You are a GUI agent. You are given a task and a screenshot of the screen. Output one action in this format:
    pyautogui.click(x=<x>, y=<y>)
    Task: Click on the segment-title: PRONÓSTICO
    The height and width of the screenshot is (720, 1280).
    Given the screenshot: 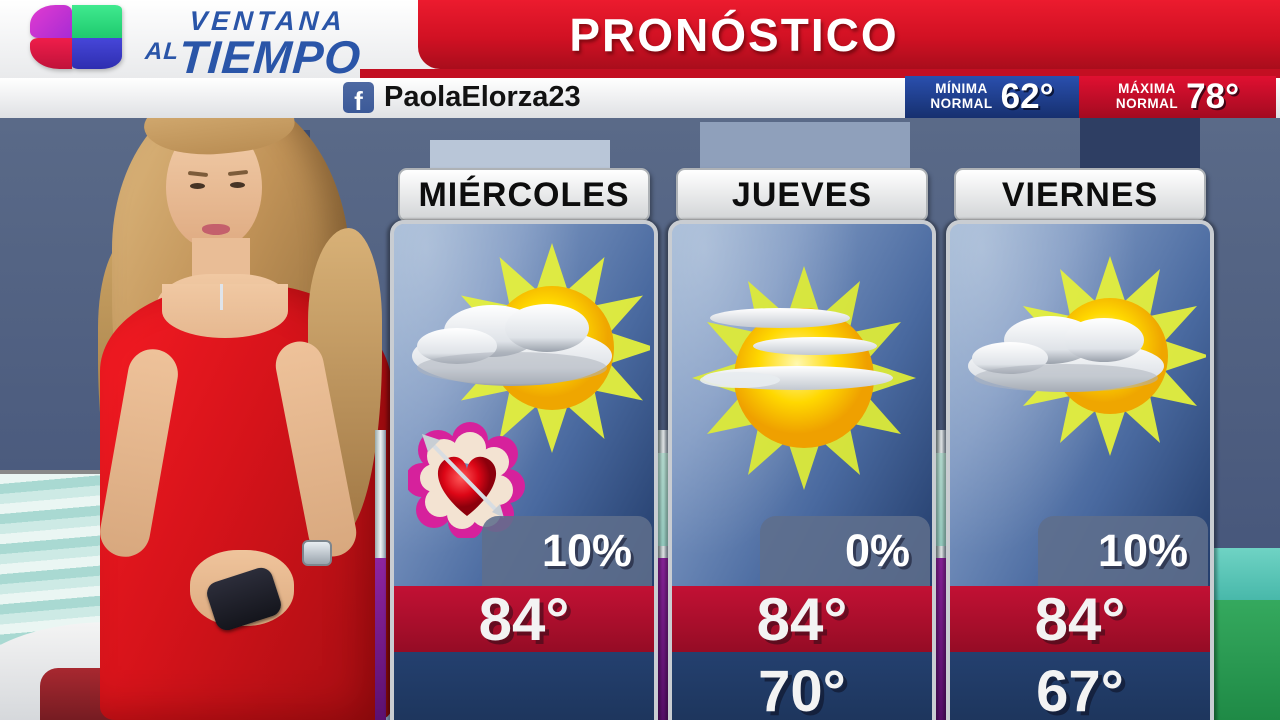 What is the action you would take?
    pyautogui.click(x=734, y=34)
    